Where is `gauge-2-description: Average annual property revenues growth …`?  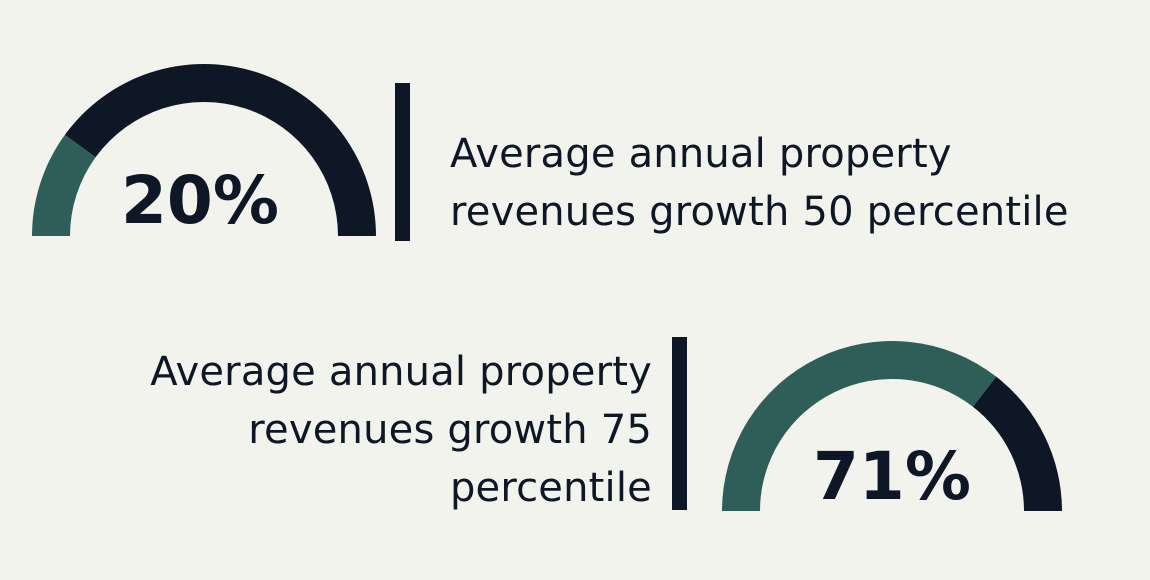
gauge-2-description: Average annual property revenues growth … is located at coordinates (401, 430).